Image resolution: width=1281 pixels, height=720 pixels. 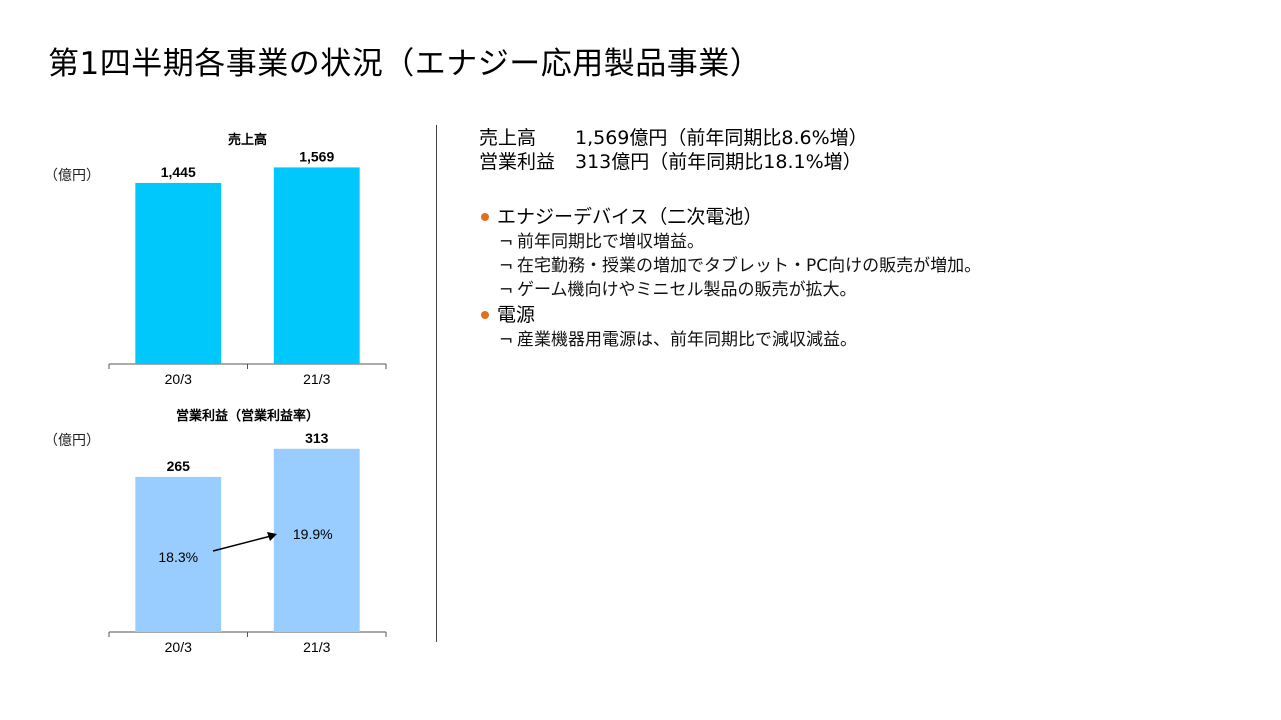 I want to click on list-item-text: ゲーム機向けやミニセル製品の販売が拡大。, so click(x=687, y=290).